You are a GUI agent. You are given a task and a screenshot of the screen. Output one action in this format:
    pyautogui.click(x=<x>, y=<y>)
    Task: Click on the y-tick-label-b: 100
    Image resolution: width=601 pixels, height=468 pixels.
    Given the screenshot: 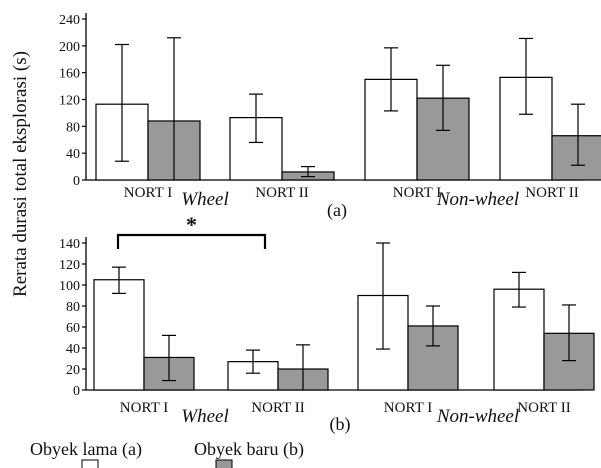 What is the action you would take?
    pyautogui.click(x=69, y=286)
    